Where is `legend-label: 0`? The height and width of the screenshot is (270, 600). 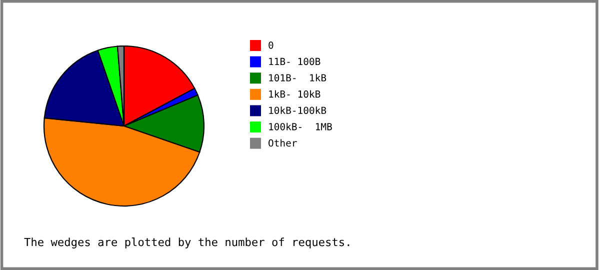 legend-label: 0 is located at coordinates (271, 45).